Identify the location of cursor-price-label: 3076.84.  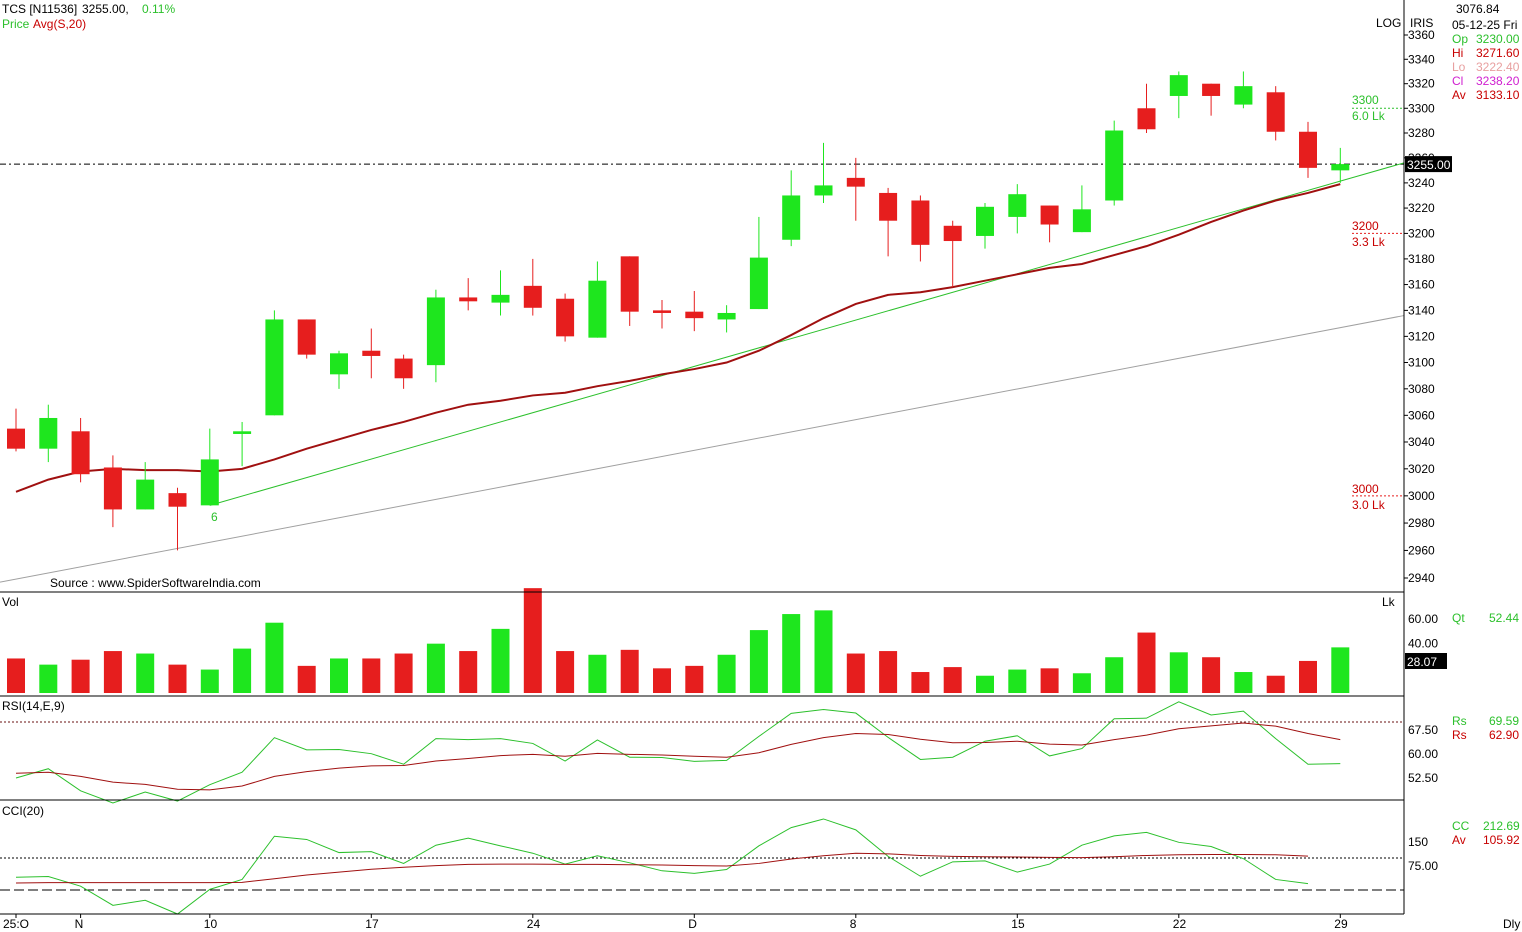
(1478, 9).